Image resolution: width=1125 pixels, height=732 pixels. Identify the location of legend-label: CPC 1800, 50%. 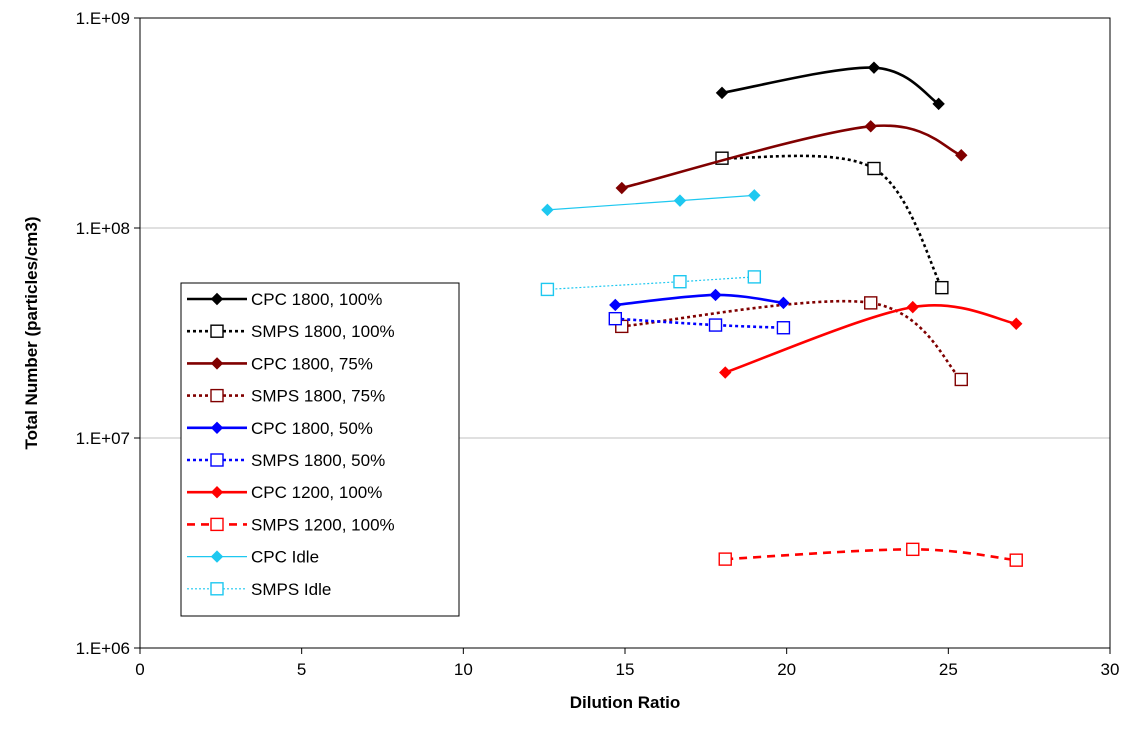
(312, 428).